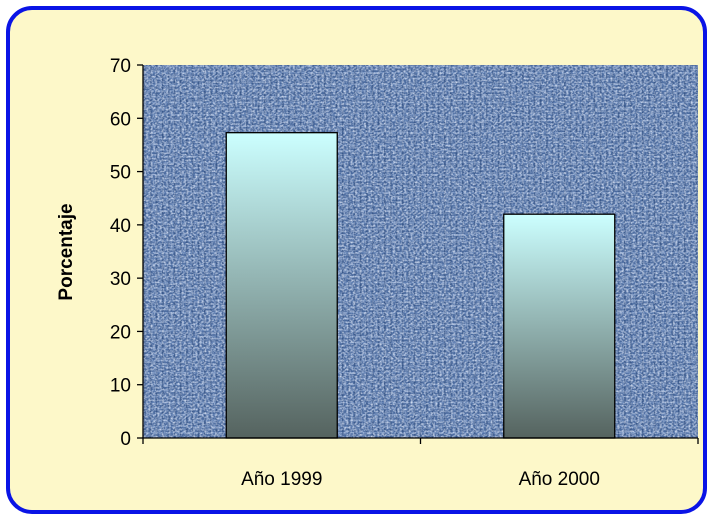 This screenshot has height=524, width=717. Describe the element at coordinates (120, 279) in the screenshot. I see `y-tick-label: 30` at that location.